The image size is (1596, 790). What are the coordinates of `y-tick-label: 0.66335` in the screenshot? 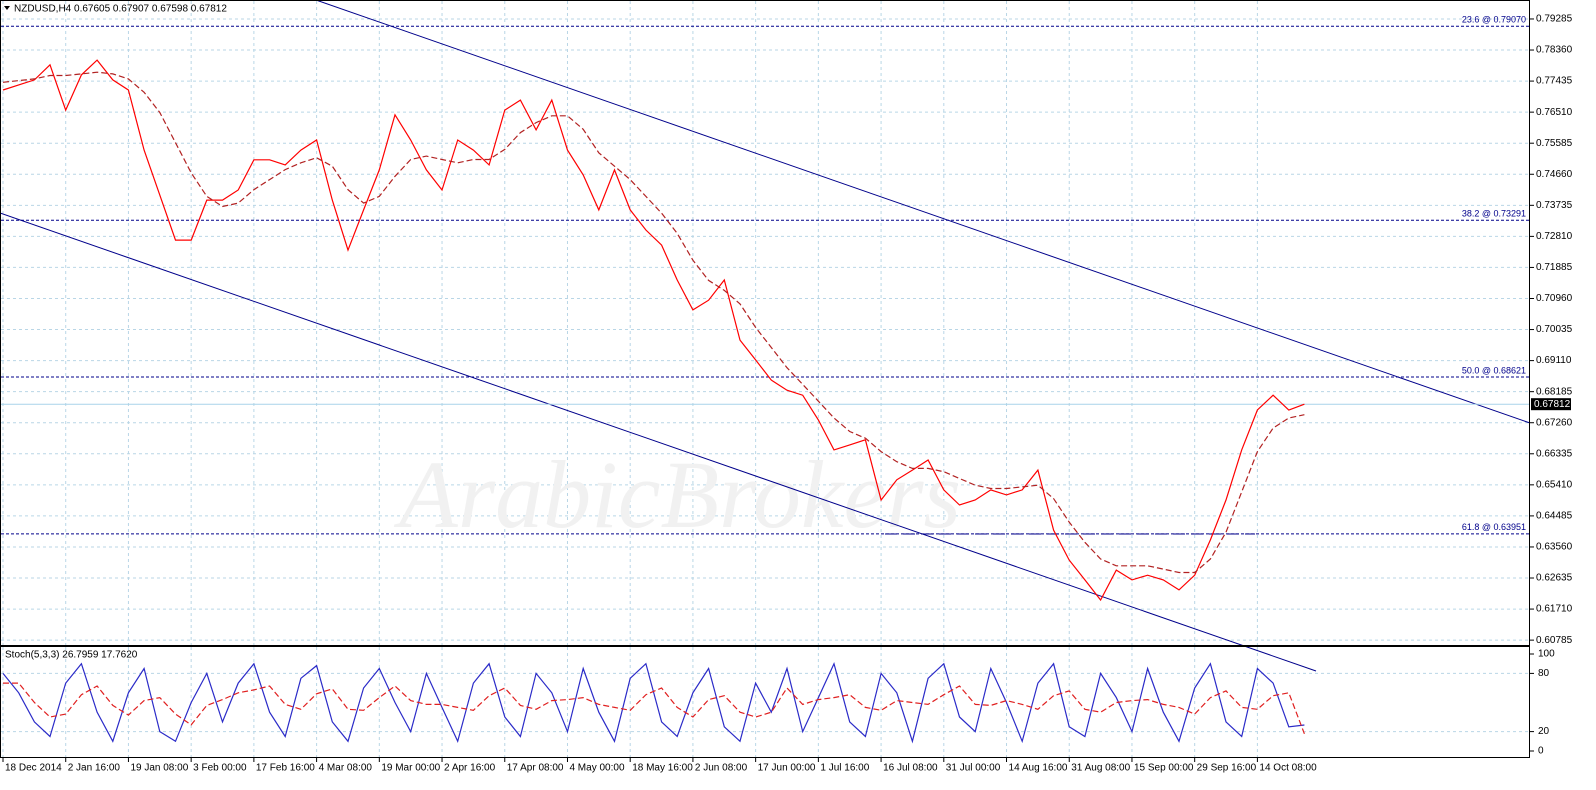 It's located at (1554, 453).